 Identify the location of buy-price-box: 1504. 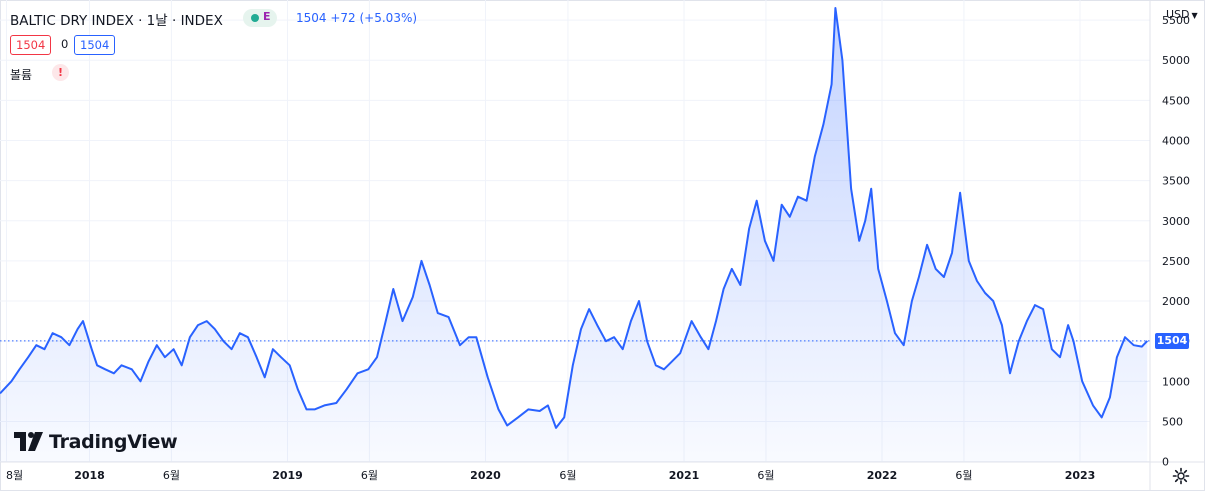
(95, 45).